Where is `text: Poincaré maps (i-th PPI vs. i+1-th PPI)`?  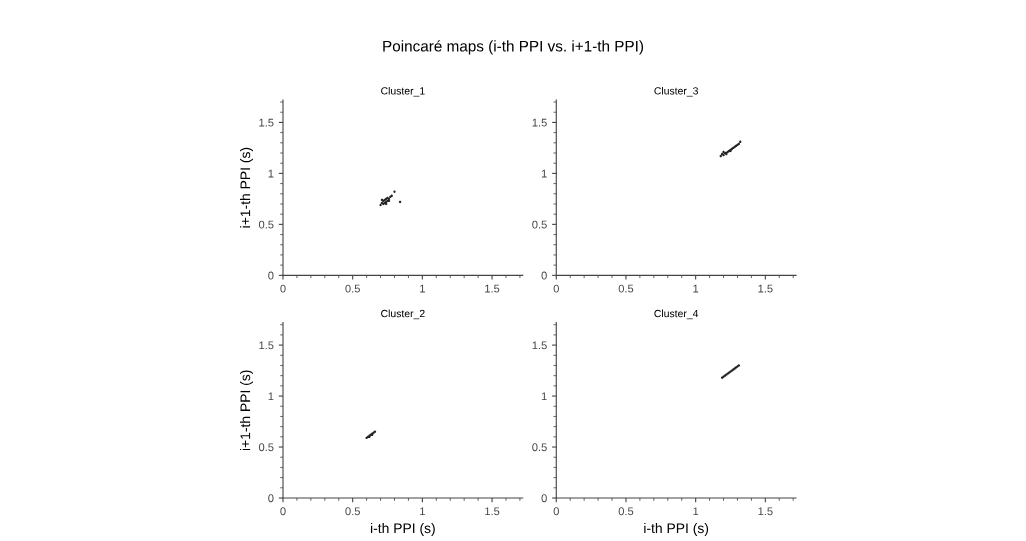
text: Poincaré maps (i-th PPI vs. i+1-th PPI) is located at coordinates (513, 47).